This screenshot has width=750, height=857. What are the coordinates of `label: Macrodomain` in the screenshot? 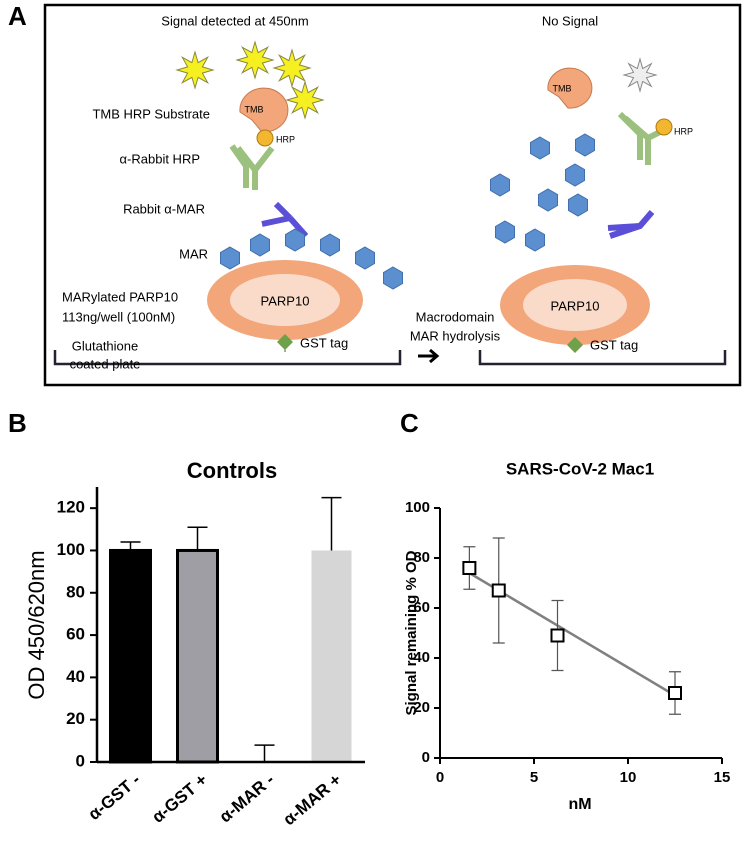 It's located at (455, 316).